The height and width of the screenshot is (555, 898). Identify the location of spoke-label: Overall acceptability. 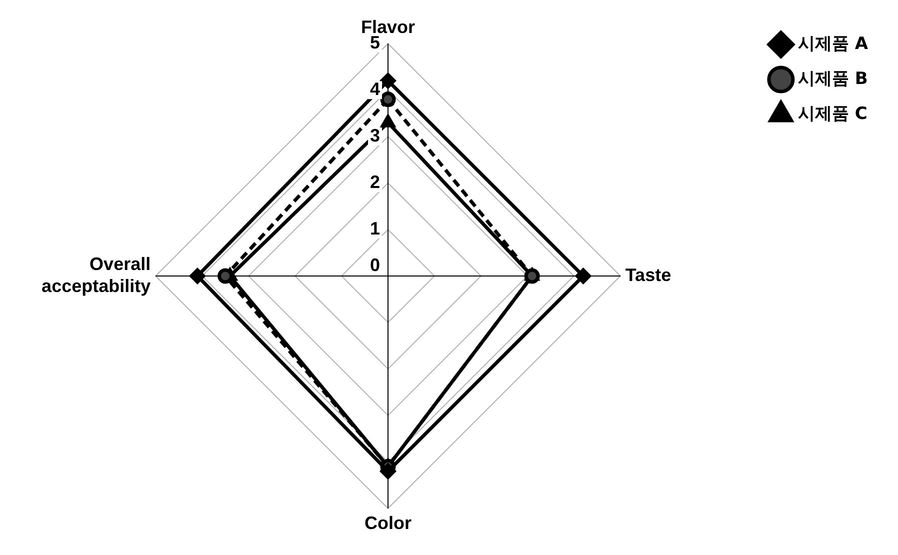
(96, 275).